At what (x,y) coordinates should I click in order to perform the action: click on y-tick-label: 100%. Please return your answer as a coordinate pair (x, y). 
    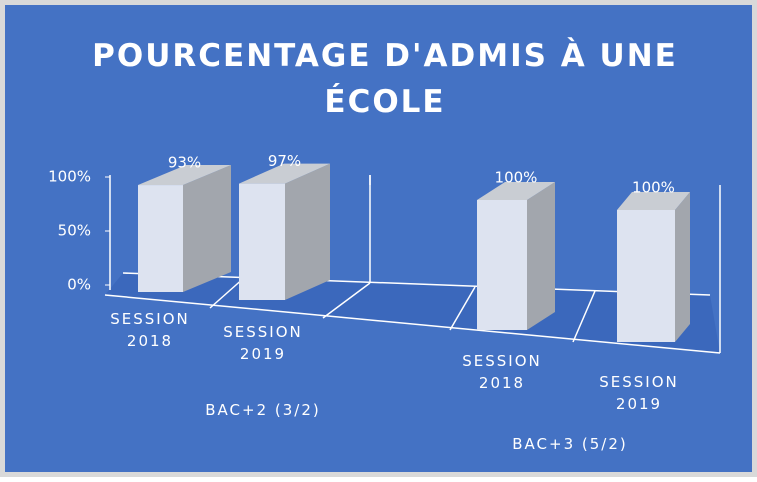
    Looking at the image, I should click on (69, 177).